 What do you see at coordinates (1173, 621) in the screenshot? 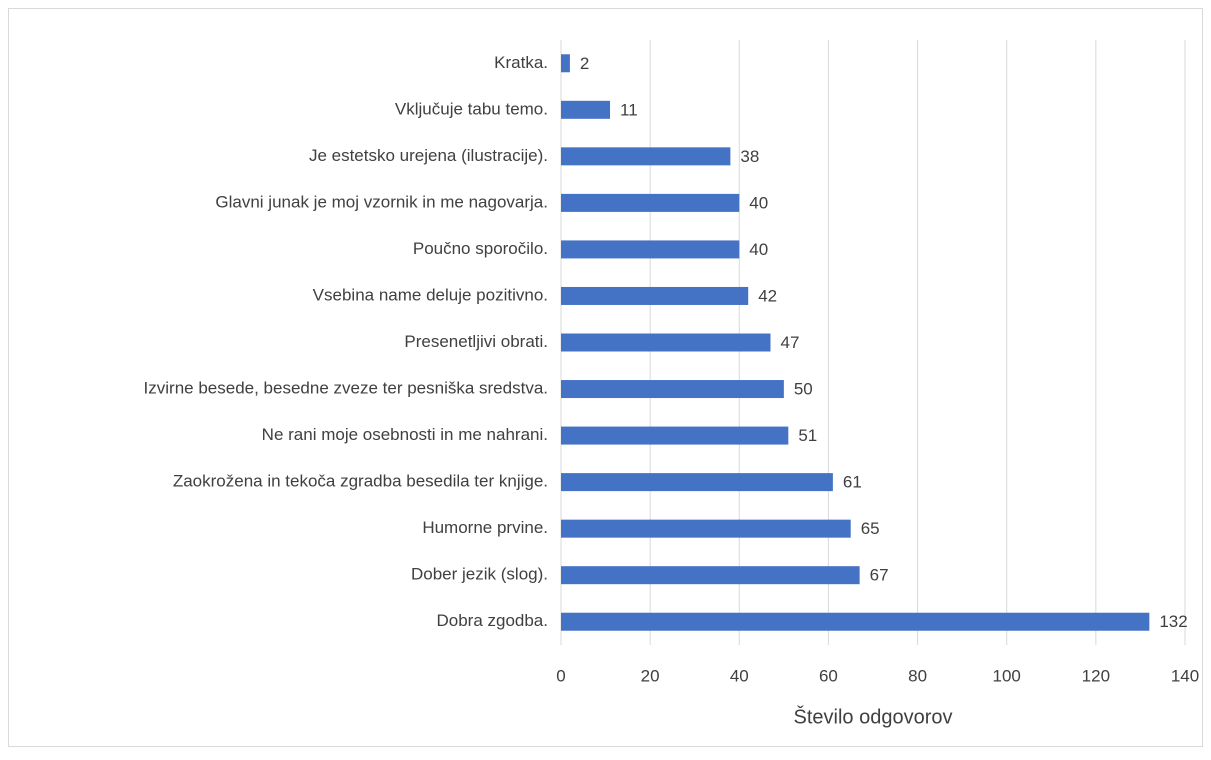
I see `value-label: 132` at bounding box center [1173, 621].